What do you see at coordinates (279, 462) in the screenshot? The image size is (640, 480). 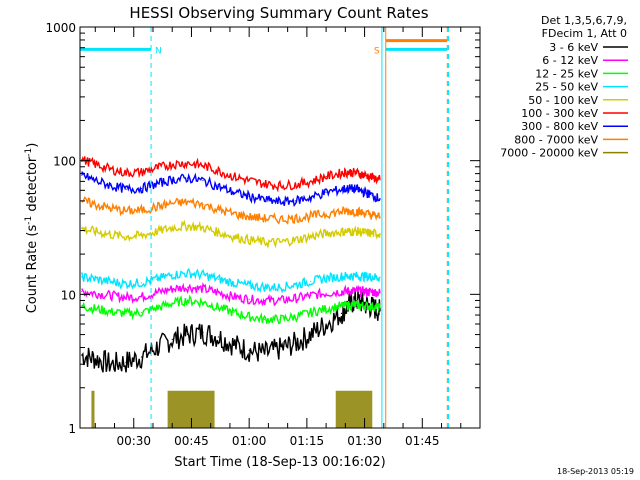 I see `x-axis-label: Start Time (18-Sep-13 00:16:02)` at bounding box center [279, 462].